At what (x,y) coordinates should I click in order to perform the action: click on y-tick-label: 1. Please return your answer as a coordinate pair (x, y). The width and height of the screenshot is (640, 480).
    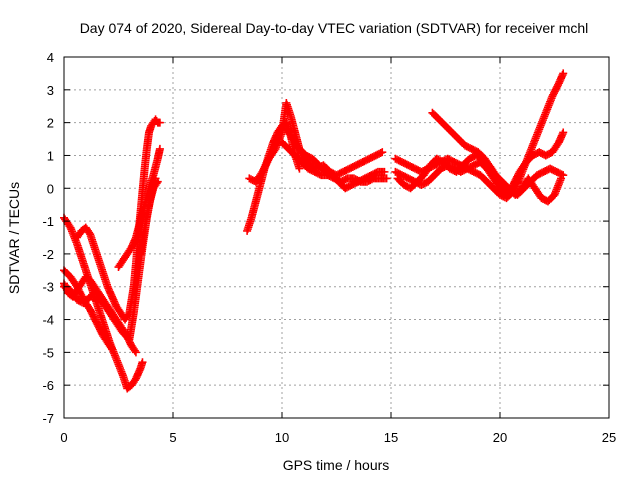
    Looking at the image, I should click on (50, 155).